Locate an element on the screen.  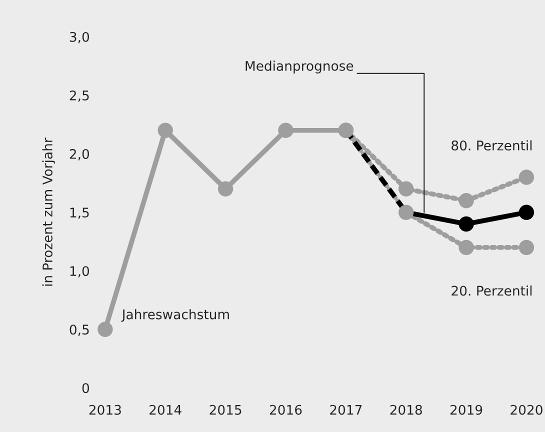
x-tick-label: 2015 is located at coordinates (226, 409).